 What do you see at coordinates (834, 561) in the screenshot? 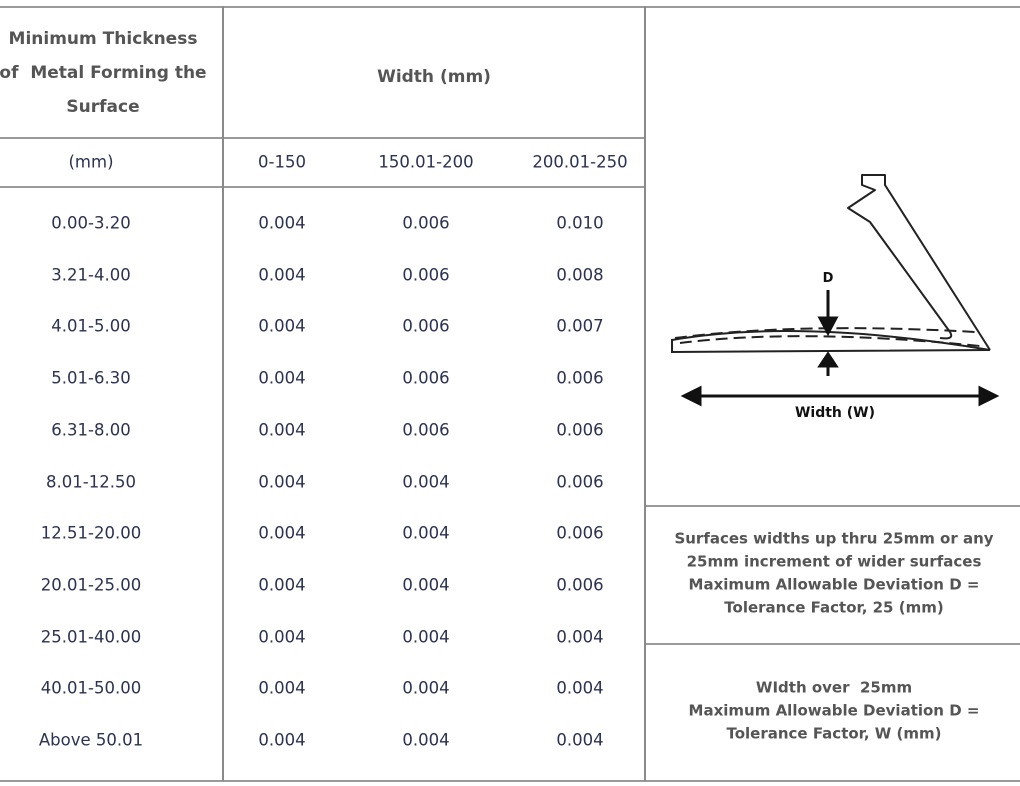
I see `note-text: 25mm increment of wider surfaces` at bounding box center [834, 561].